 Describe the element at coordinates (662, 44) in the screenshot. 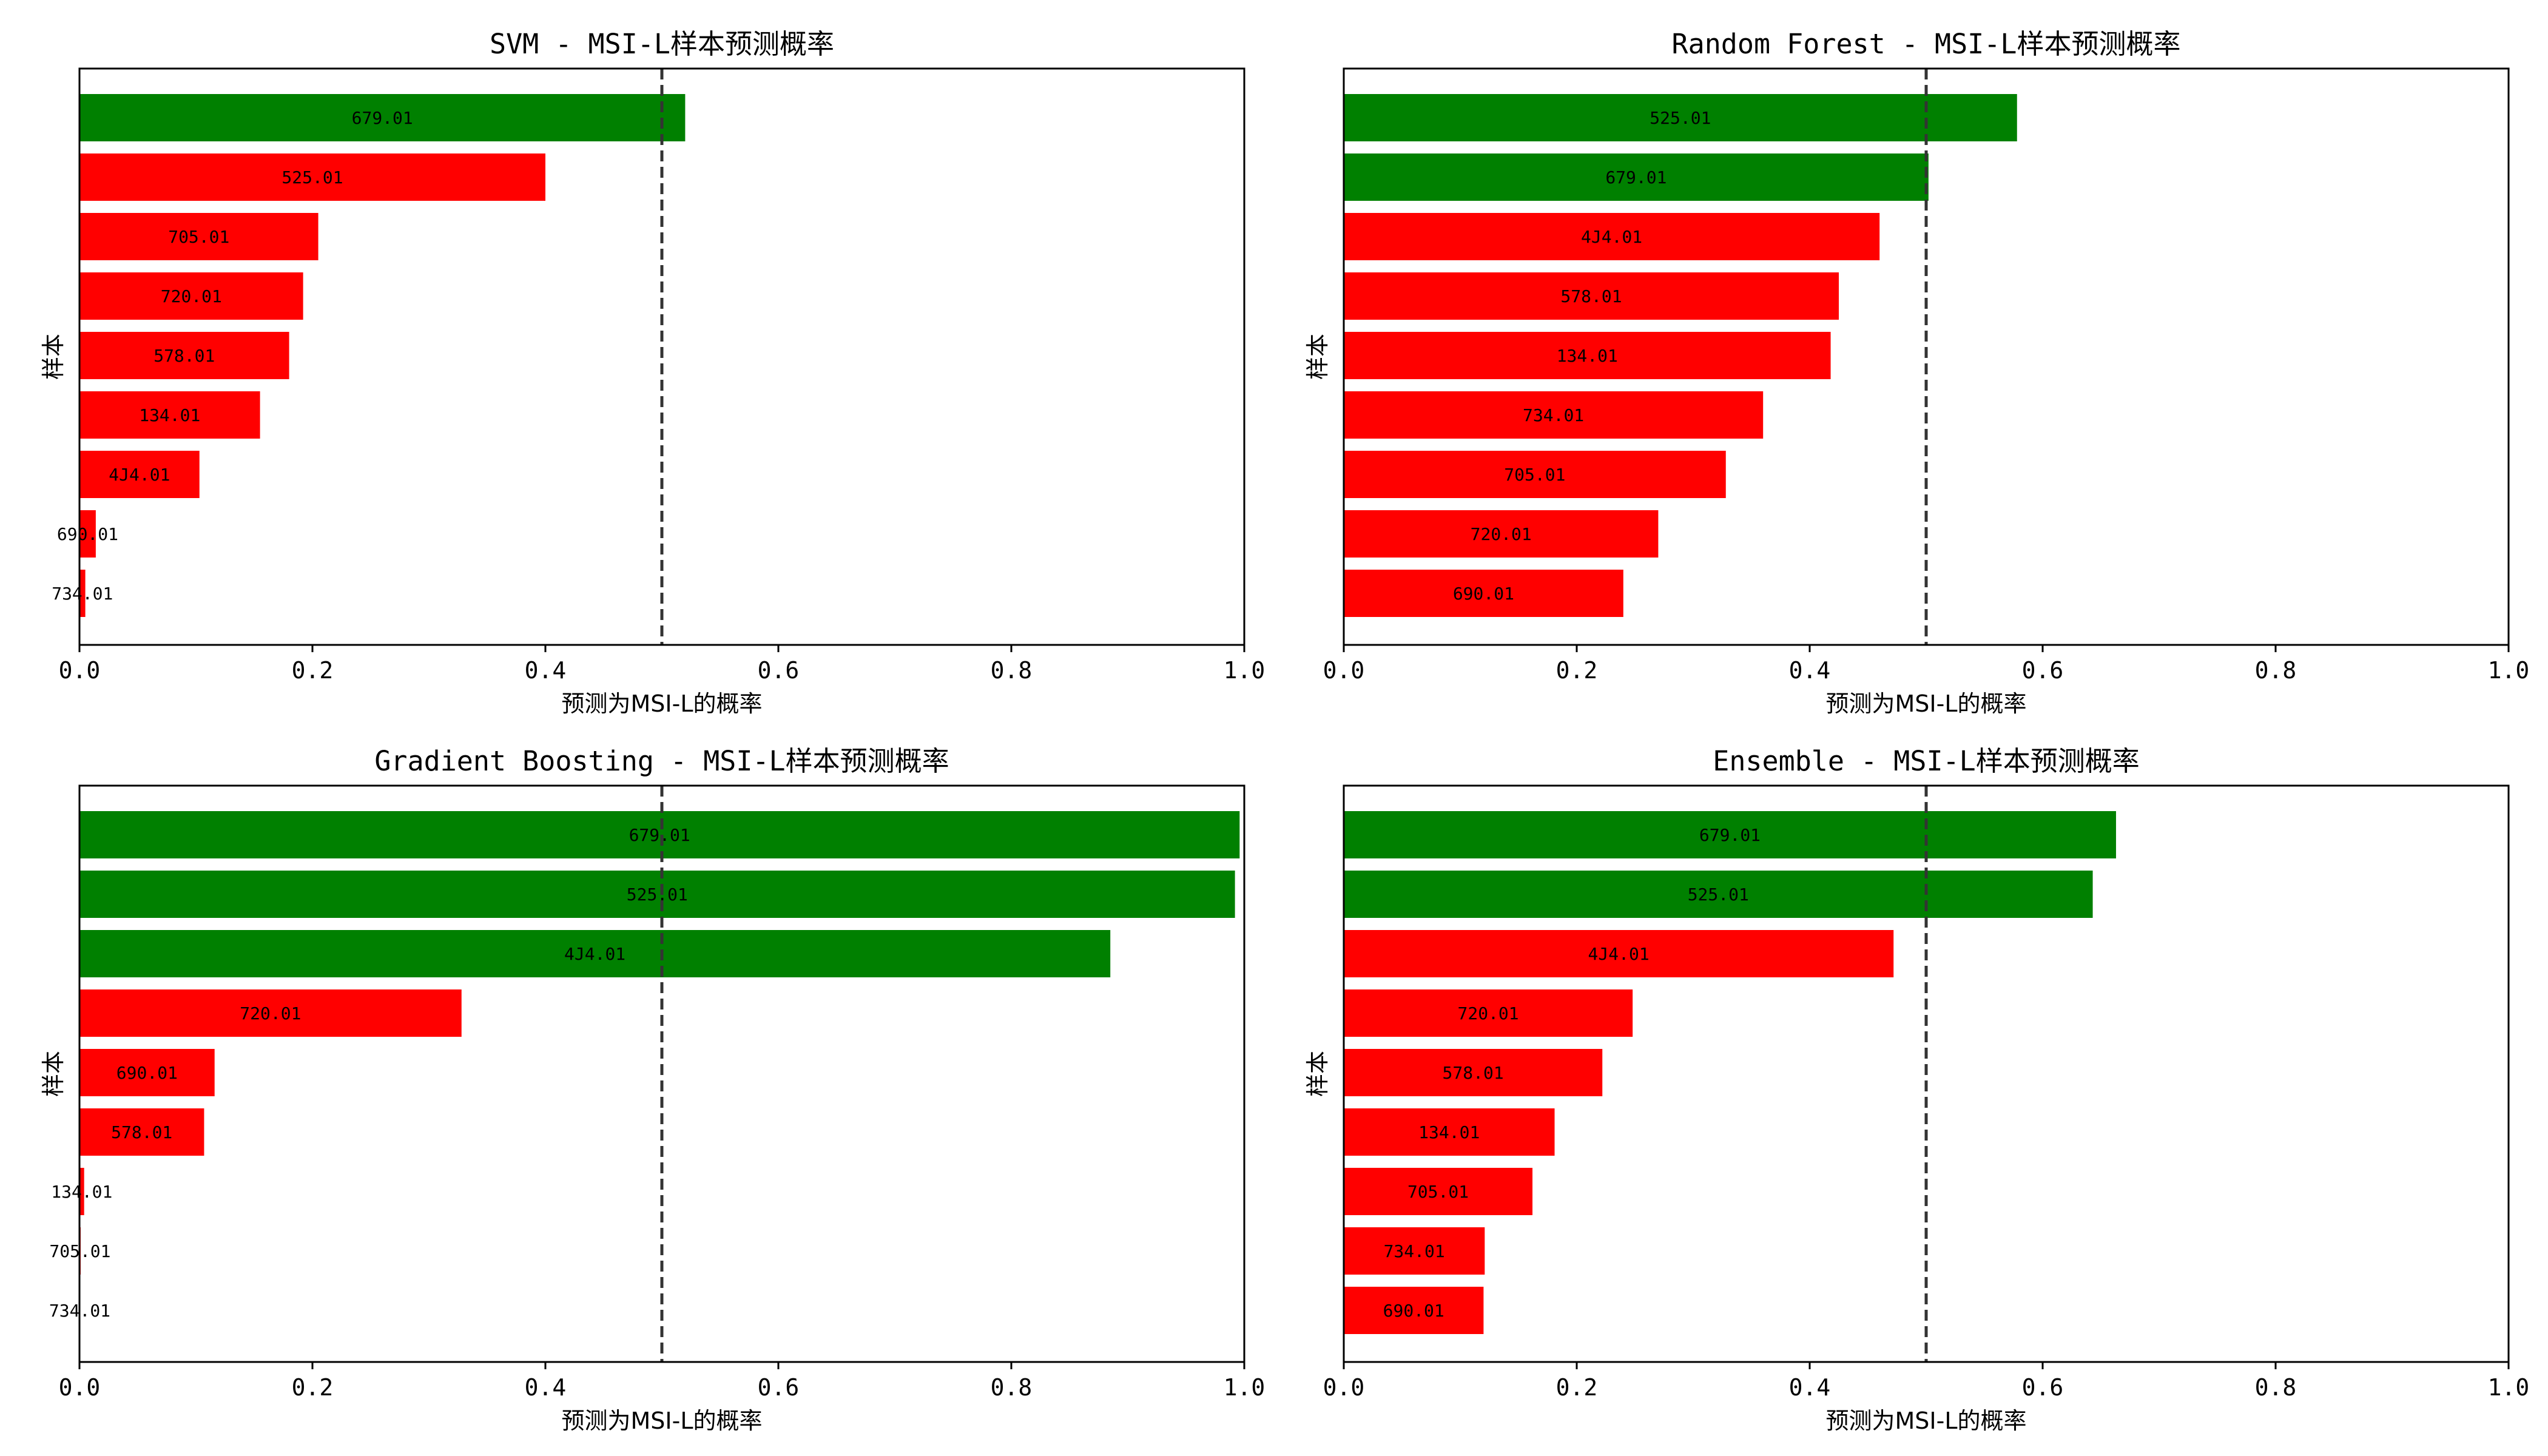

I see `chart-title: SVM - MSI-L样本预测概率` at that location.